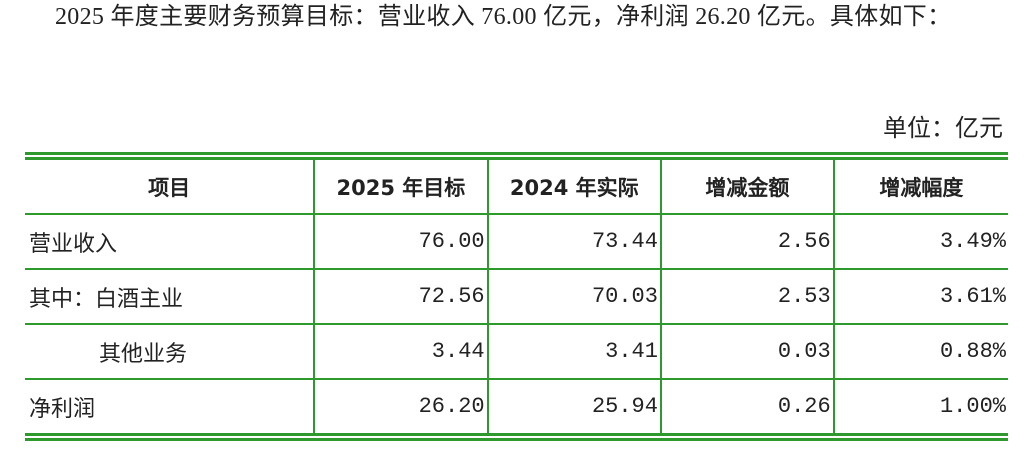  What do you see at coordinates (574, 408) in the screenshot?
I see `value-cell: 25.94` at bounding box center [574, 408].